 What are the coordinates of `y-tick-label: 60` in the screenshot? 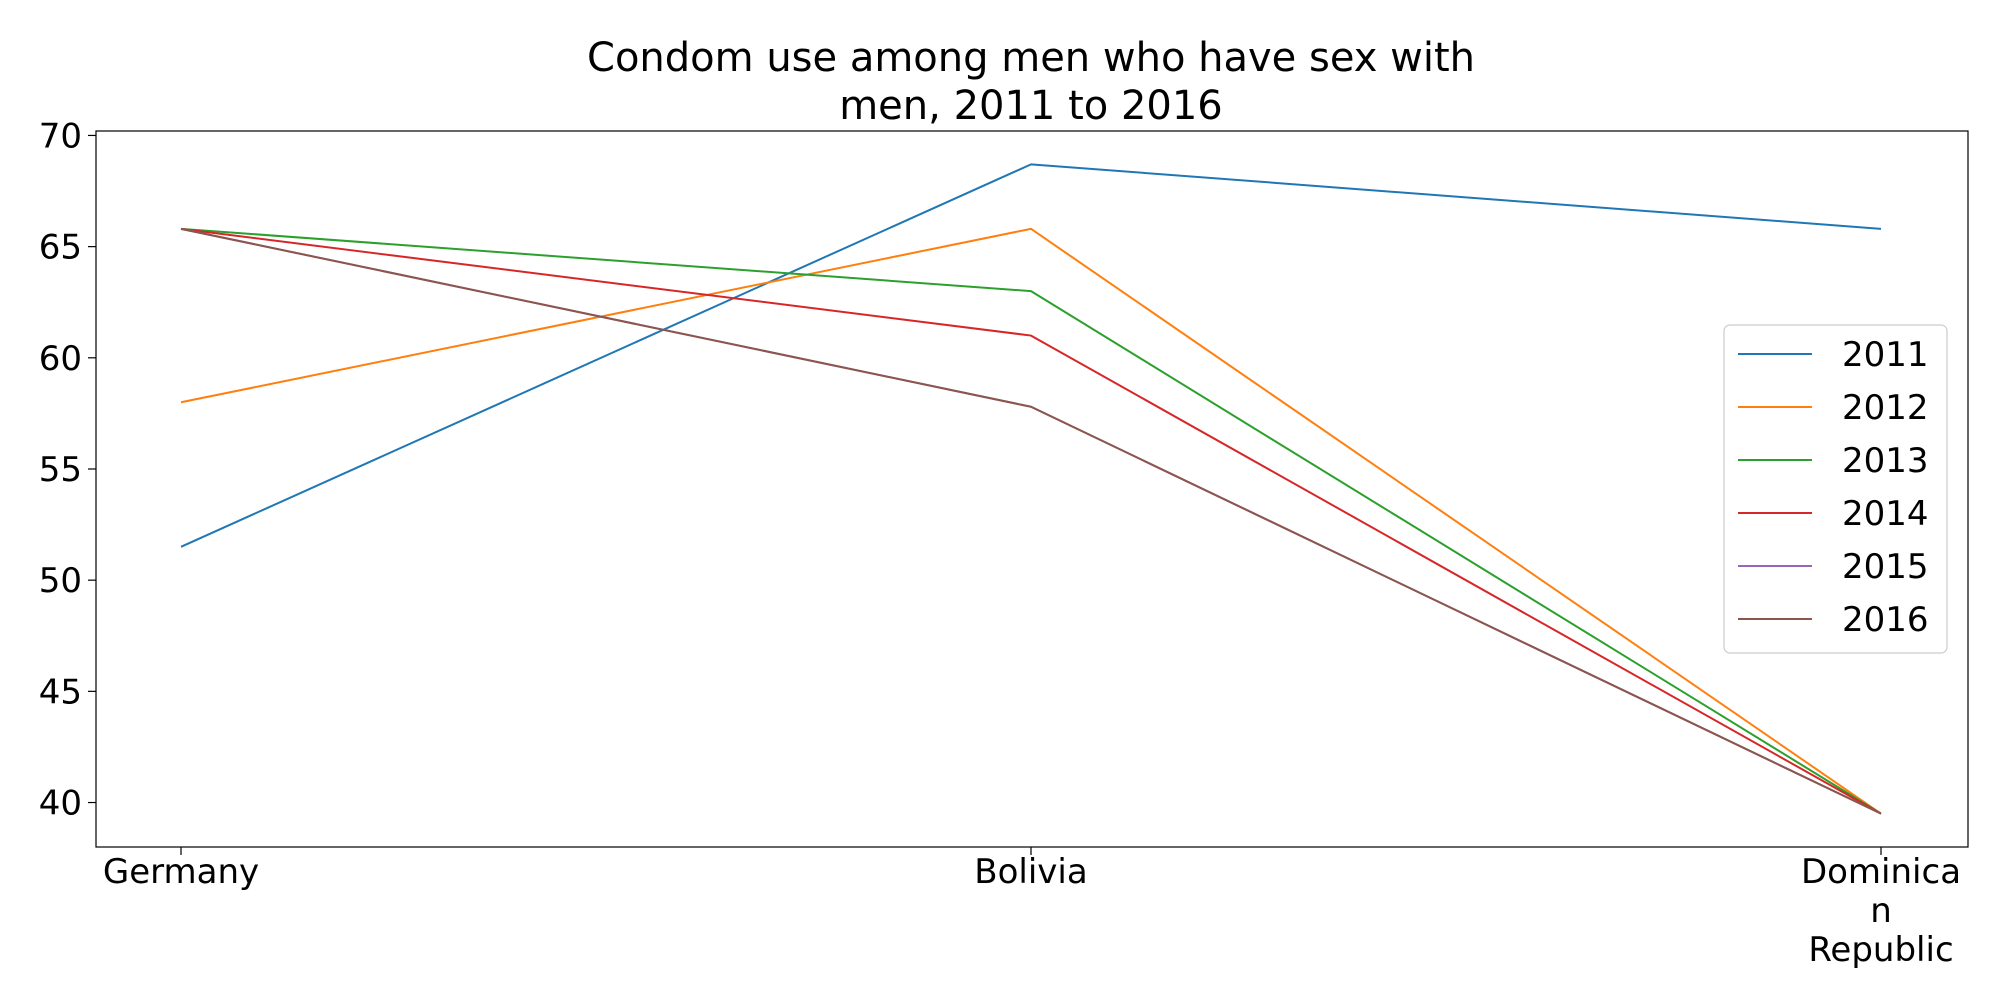 It's located at (60, 359).